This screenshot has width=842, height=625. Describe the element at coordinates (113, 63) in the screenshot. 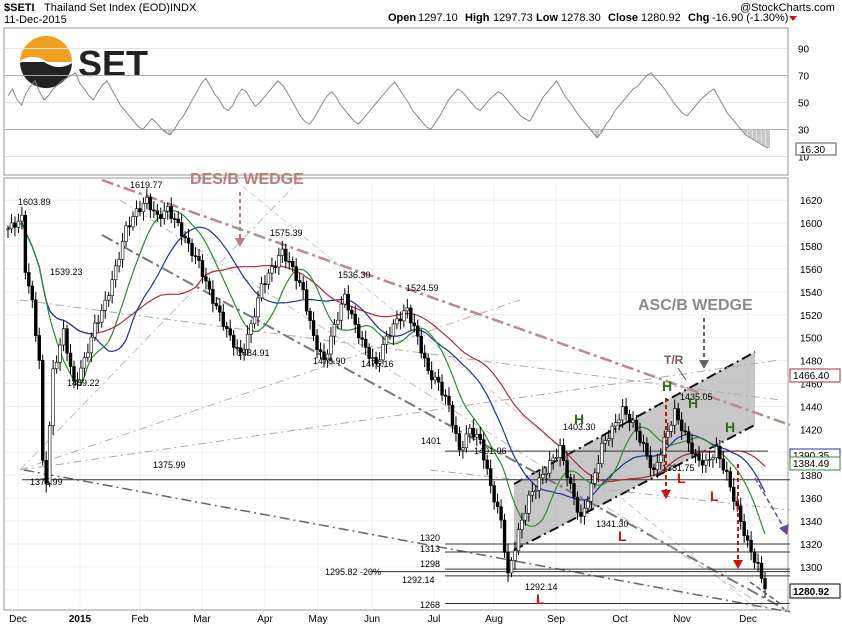

I see `logo-text: SET` at that location.